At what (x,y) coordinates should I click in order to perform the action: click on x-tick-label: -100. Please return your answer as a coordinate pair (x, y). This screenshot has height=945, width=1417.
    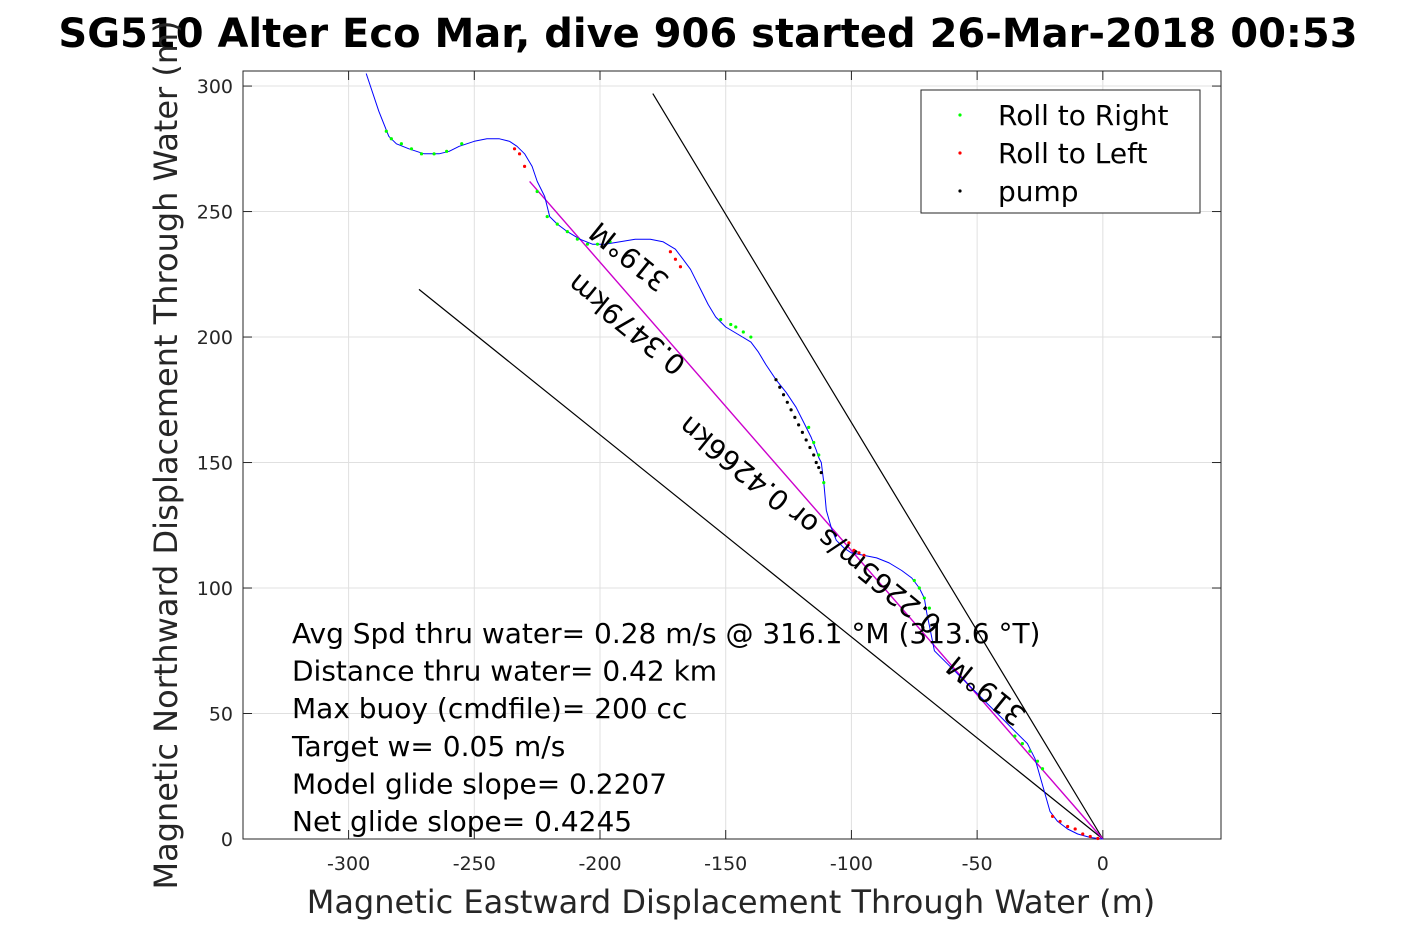
    Looking at the image, I should click on (851, 864).